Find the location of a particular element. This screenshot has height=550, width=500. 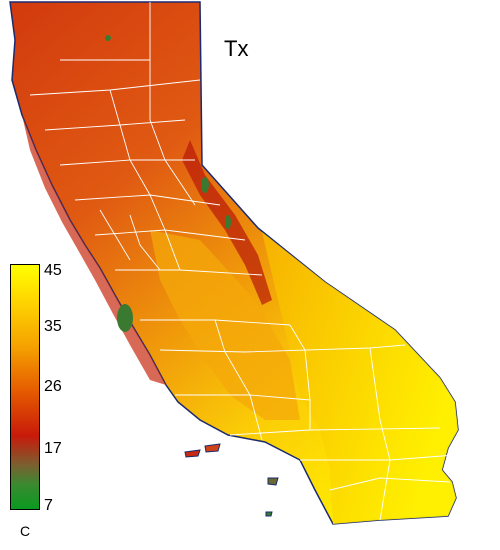

colorbar-tick-label: 17 is located at coordinates (53, 448).